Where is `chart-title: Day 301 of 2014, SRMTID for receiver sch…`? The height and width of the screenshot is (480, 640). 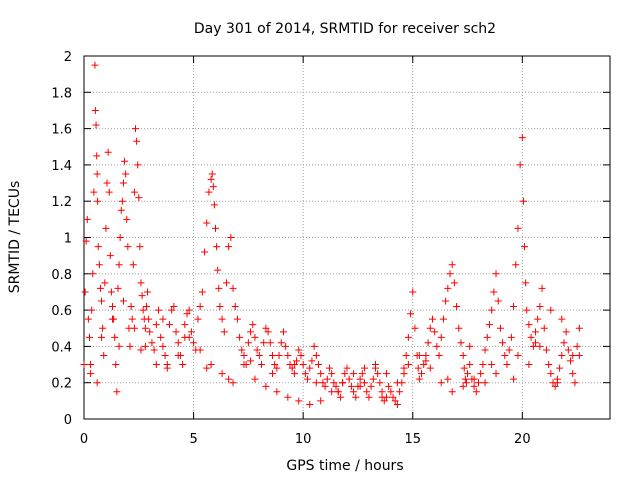
chart-title: Day 301 of 2014, SRMTID for receiver sch… is located at coordinates (345, 29).